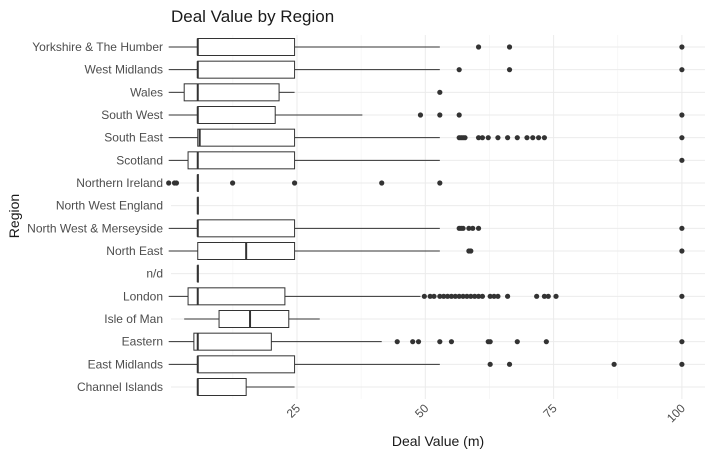 This screenshot has width=714, height=457. Describe the element at coordinates (119, 183) in the screenshot. I see `y-tick-label: Northern Ireland` at that location.